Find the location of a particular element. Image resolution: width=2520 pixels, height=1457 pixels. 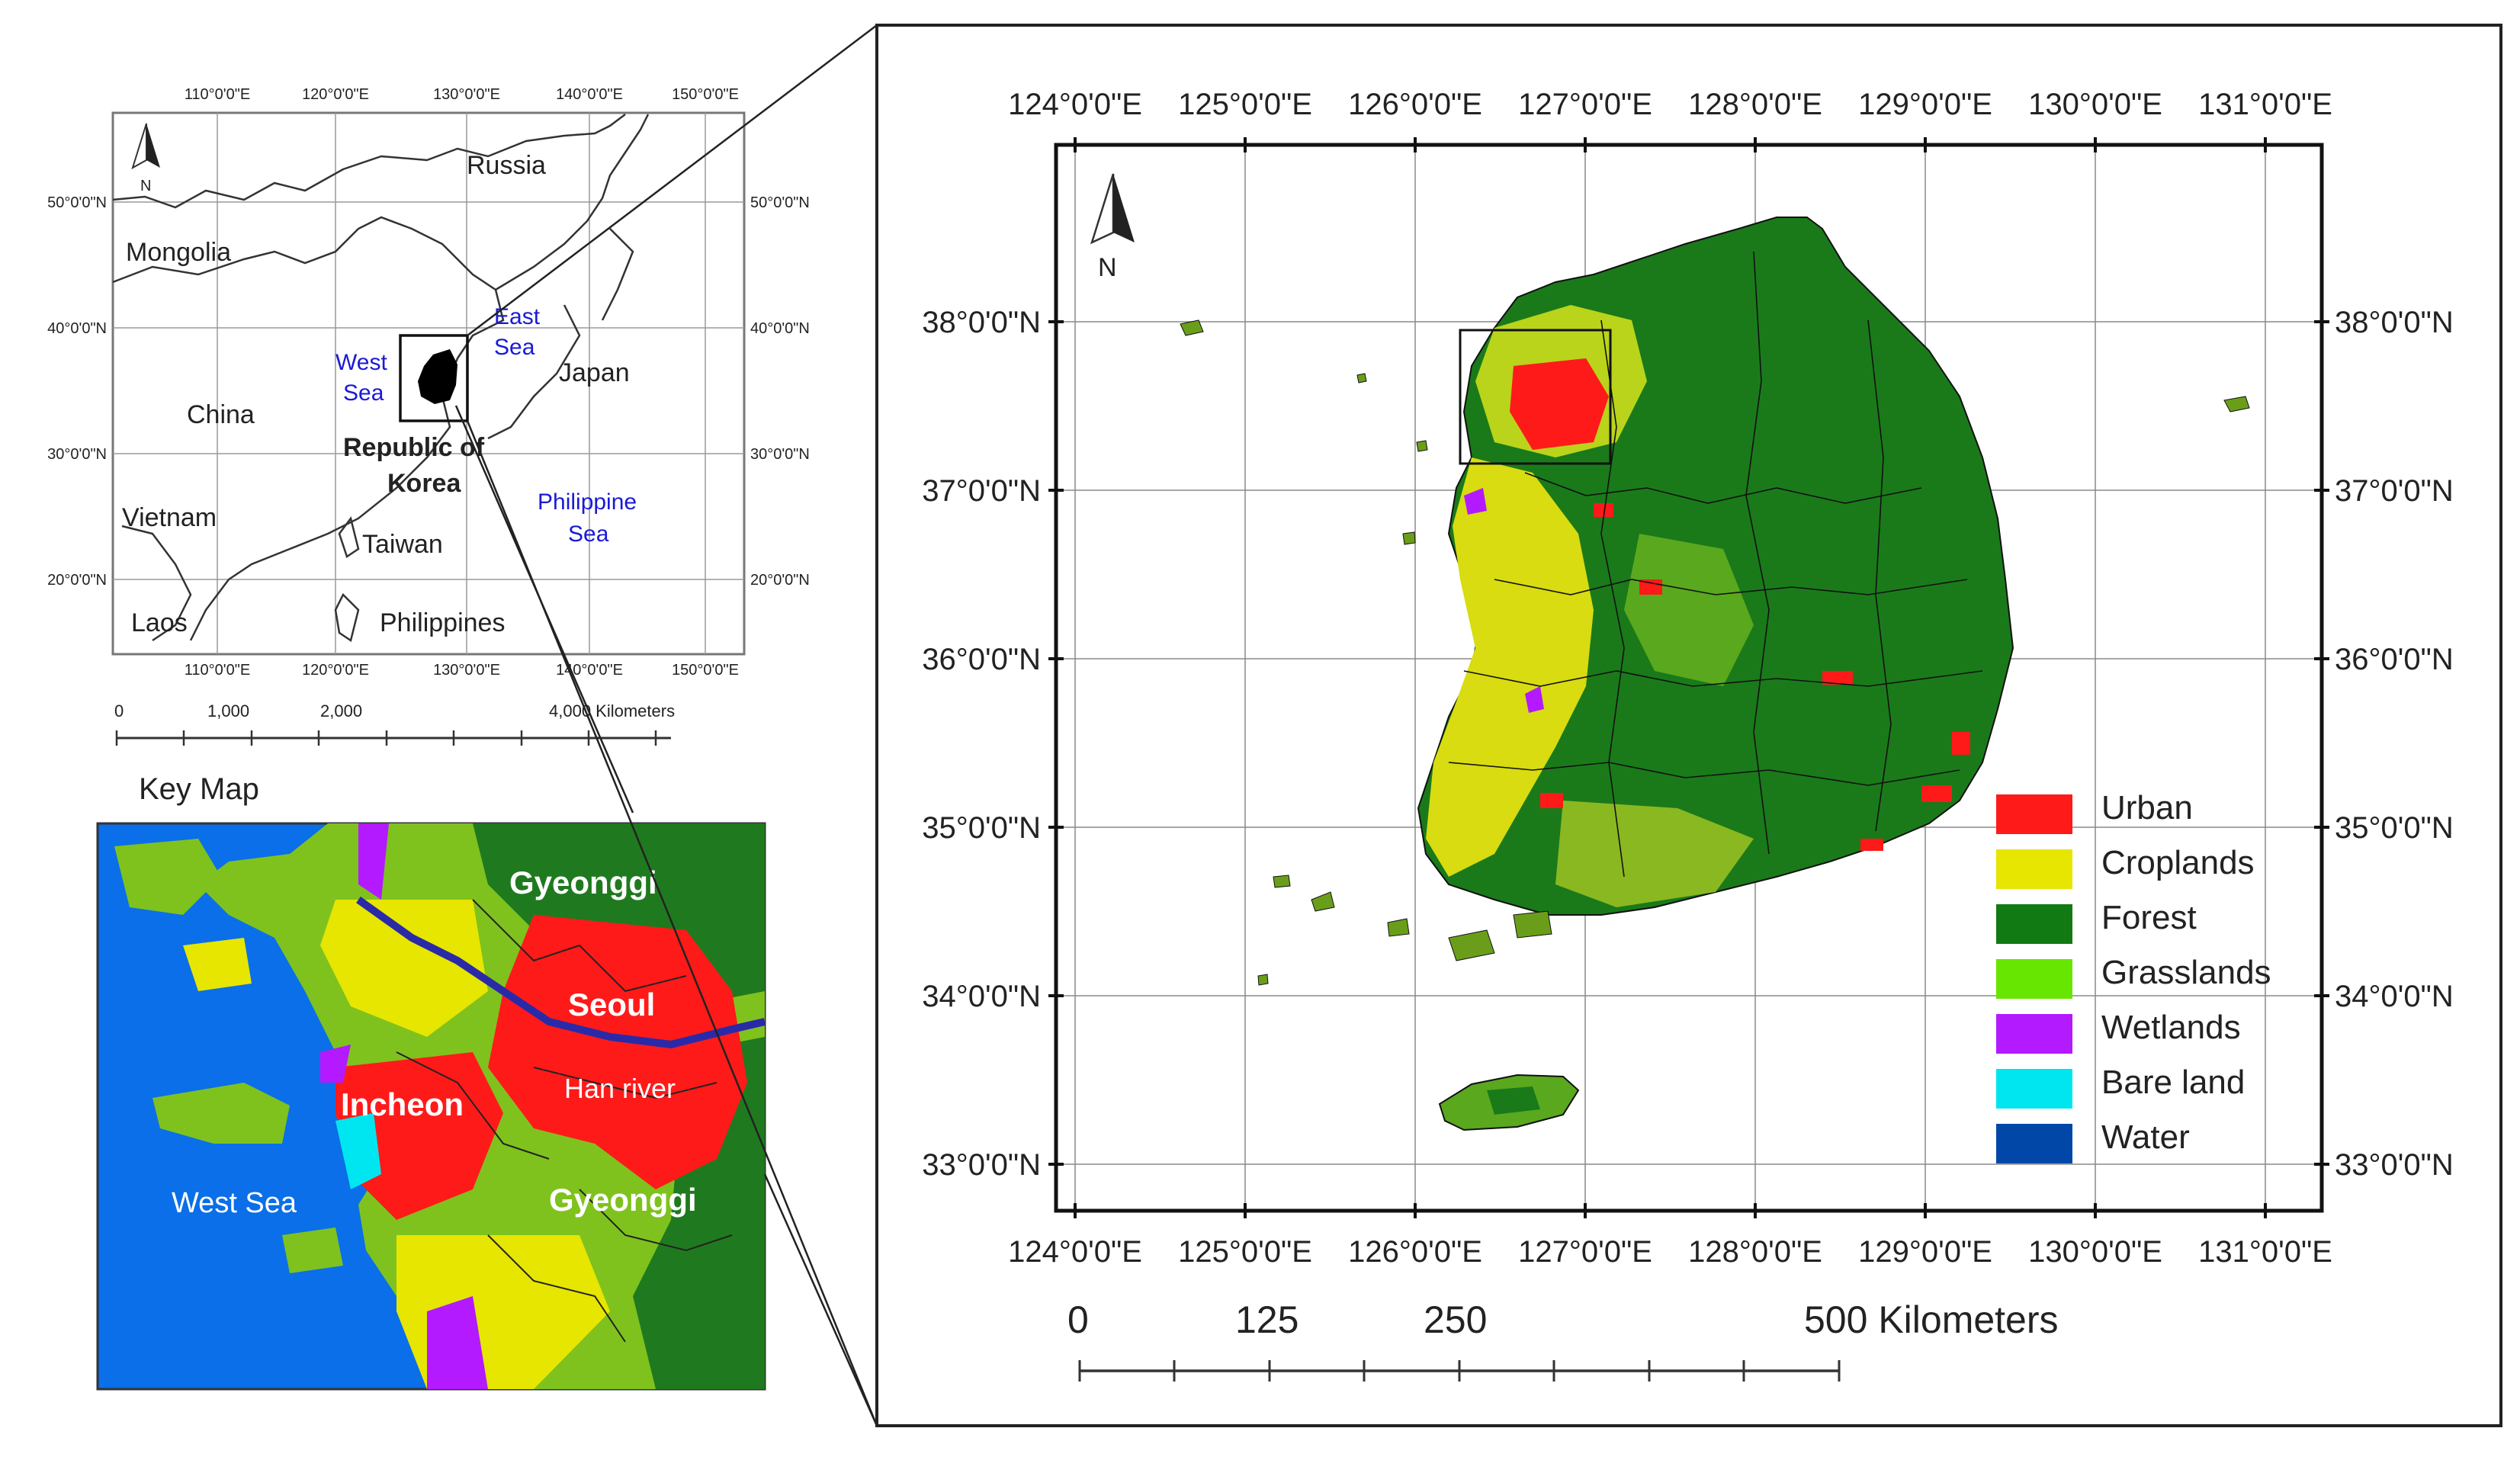

legend-swatch-grasslands is located at coordinates (2034, 979).